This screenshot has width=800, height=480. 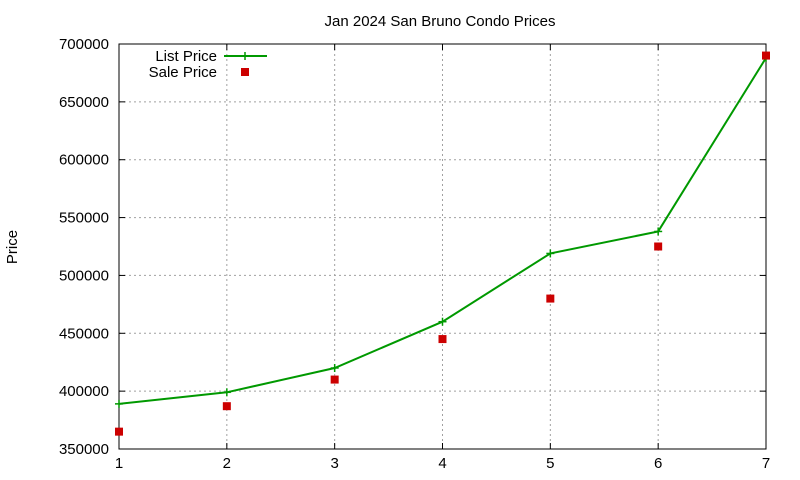 What do you see at coordinates (84, 218) in the screenshot?
I see `y-tick-label: 550000` at bounding box center [84, 218].